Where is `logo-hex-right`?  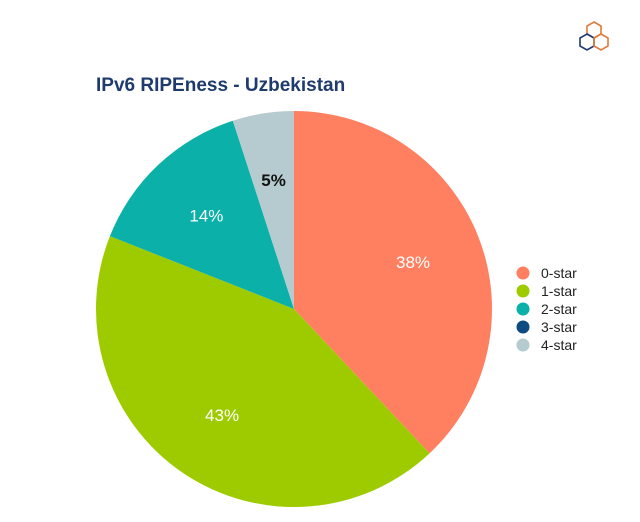 logo-hex-right is located at coordinates (601, 42).